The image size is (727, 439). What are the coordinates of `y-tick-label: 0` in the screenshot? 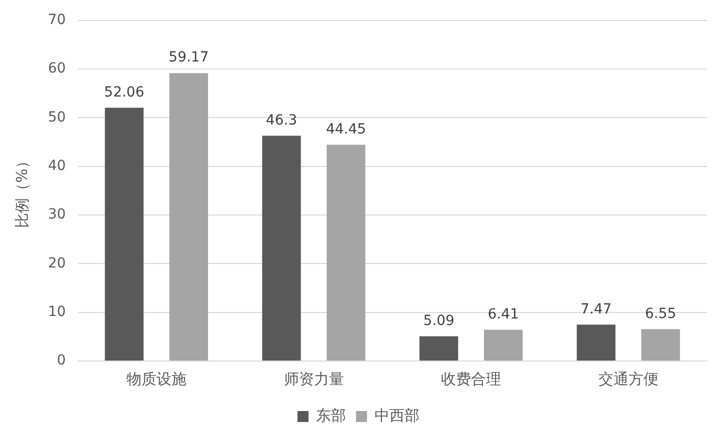 It's located at (61, 360).